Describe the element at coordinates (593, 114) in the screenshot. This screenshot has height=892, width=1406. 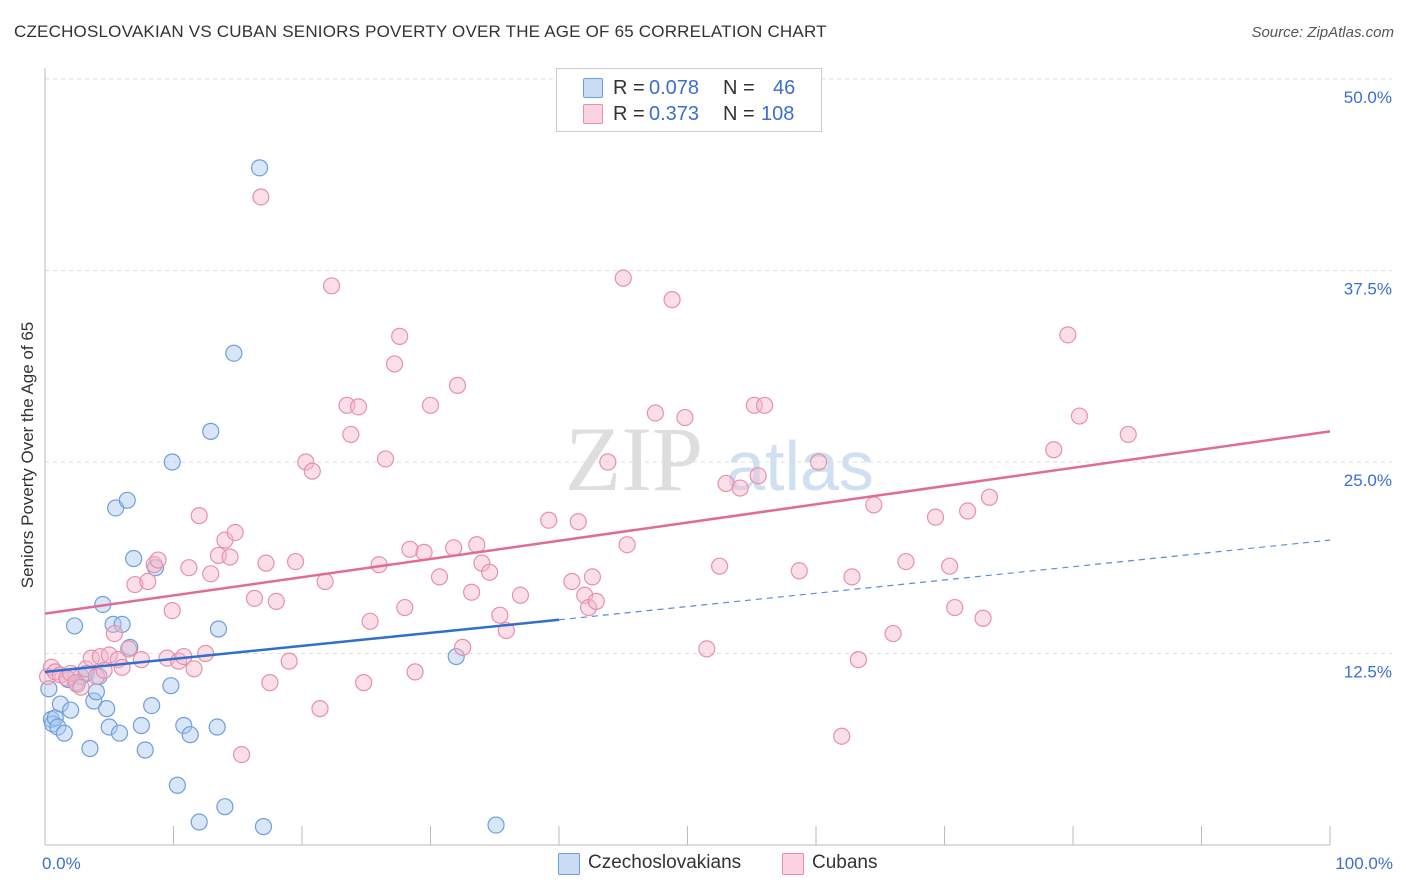
I see `legend-swatch-cuban` at that location.